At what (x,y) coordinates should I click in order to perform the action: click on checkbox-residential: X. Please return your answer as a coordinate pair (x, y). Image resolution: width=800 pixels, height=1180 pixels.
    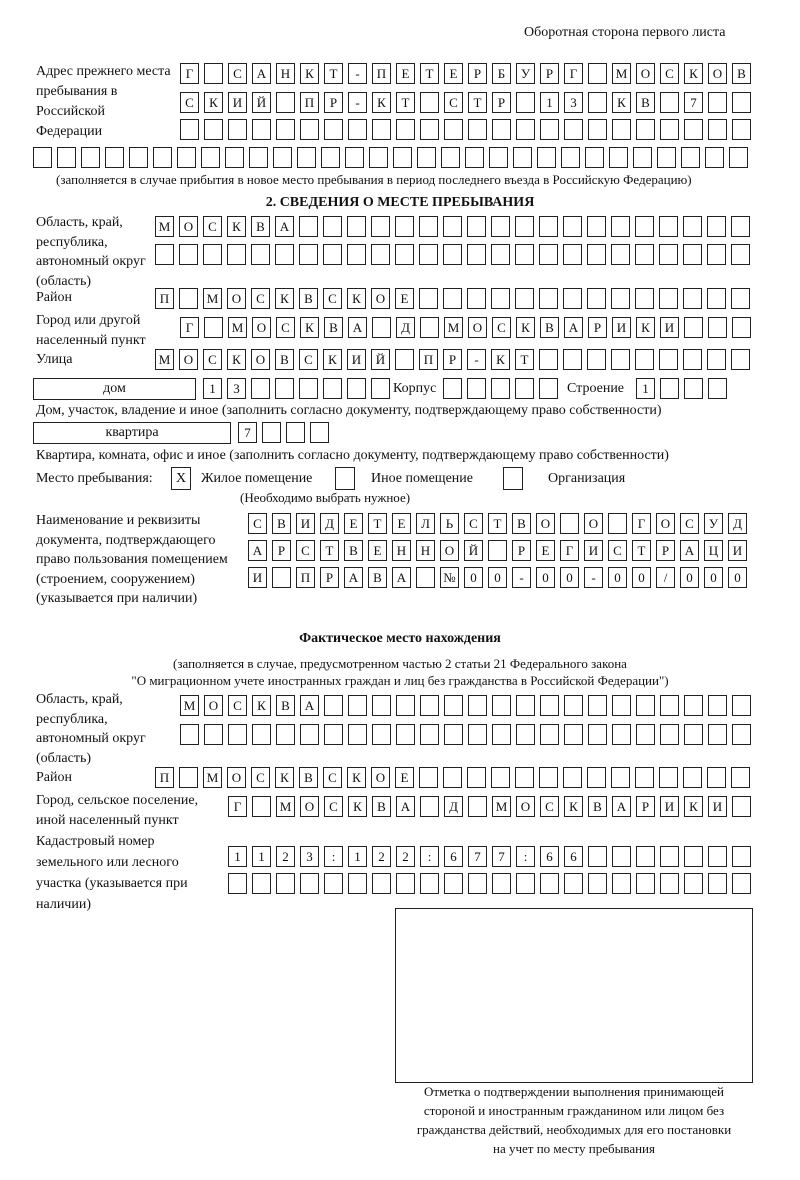
    Looking at the image, I should click on (181, 478).